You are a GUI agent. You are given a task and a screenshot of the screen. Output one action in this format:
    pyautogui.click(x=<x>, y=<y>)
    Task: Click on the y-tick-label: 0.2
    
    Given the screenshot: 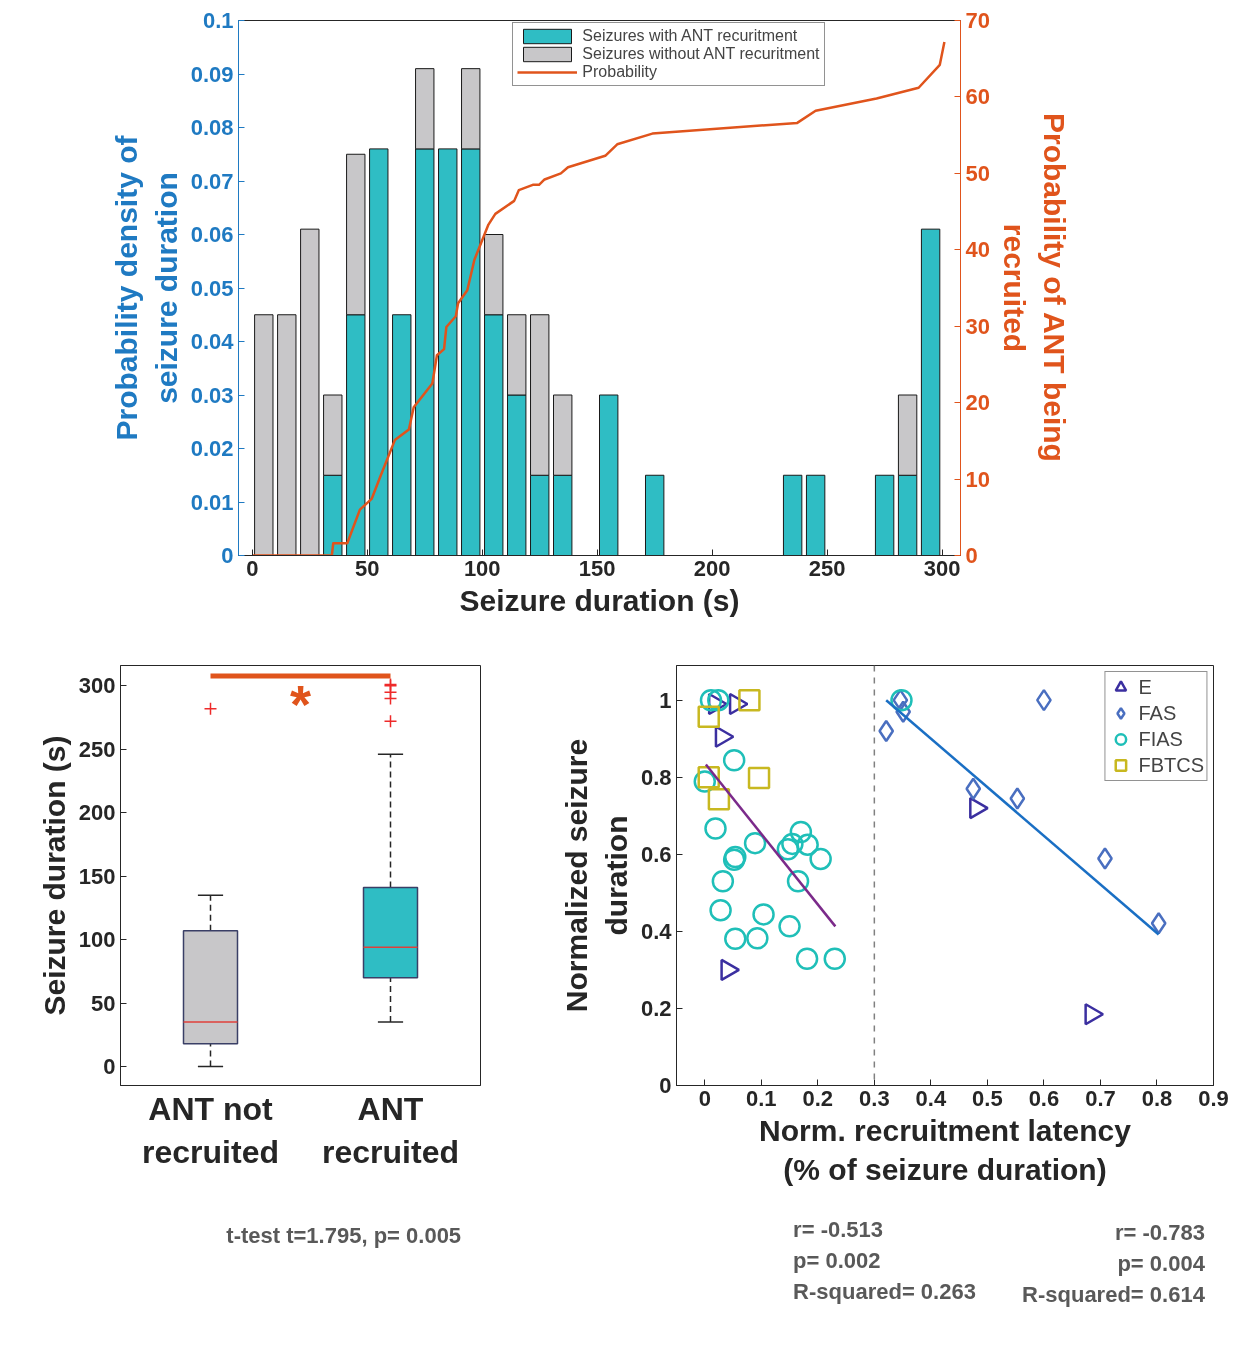 What is the action you would take?
    pyautogui.click(x=656, y=1008)
    